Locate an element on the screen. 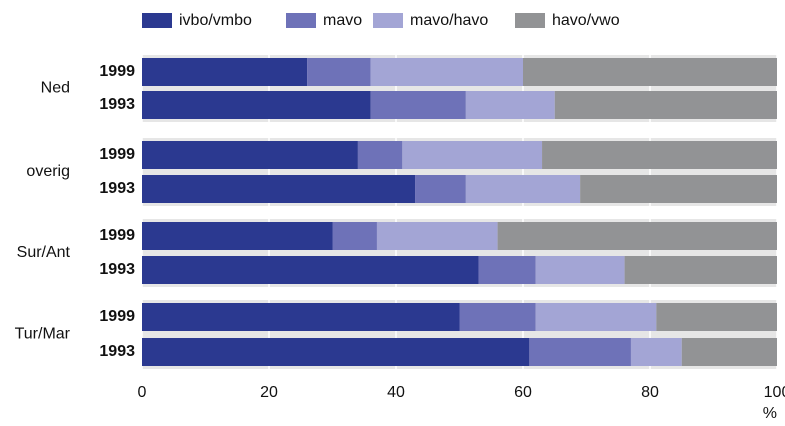  group-label: Tur/Mar is located at coordinates (43, 334).